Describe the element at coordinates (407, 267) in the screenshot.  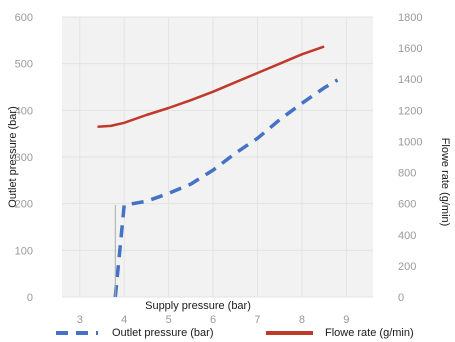
I see `y-right-tick-label: 200` at that location.